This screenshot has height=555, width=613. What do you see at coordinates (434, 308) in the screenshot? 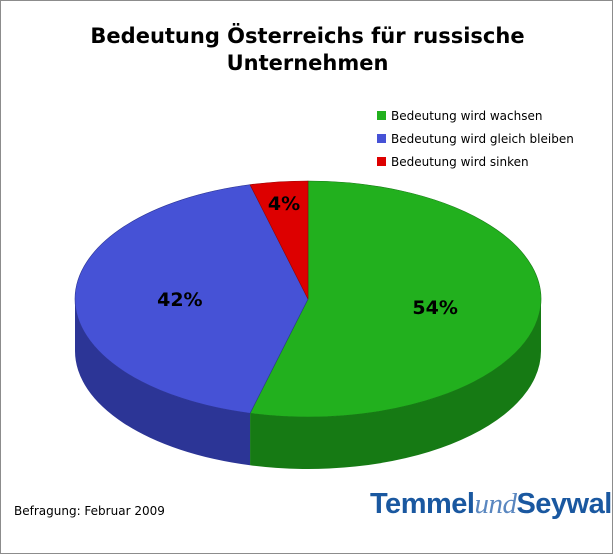
I see `data-label-wachsen: 54%` at bounding box center [434, 308].